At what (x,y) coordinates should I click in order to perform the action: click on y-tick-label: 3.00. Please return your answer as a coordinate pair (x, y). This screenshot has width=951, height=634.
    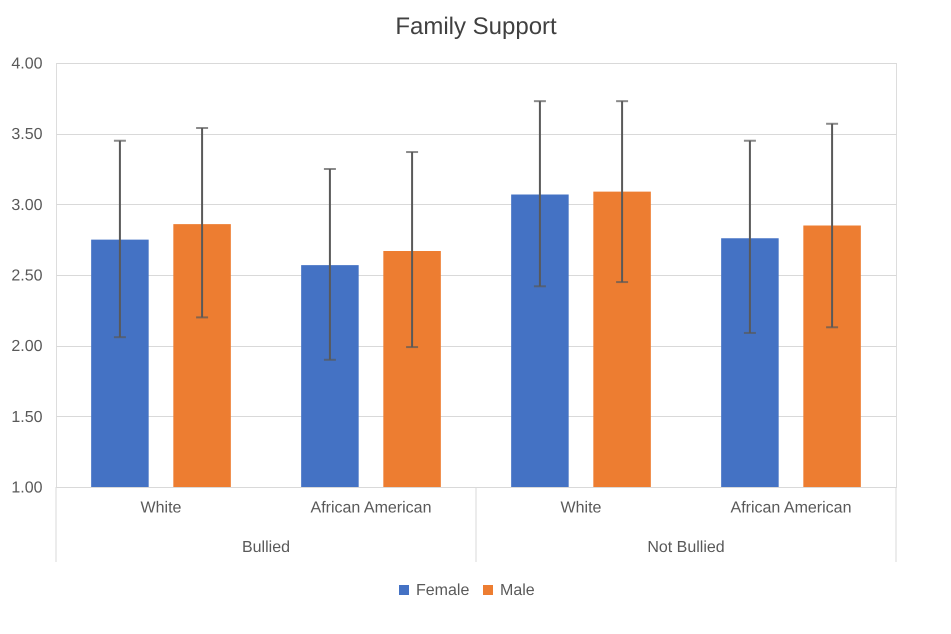
    Looking at the image, I should click on (27, 205).